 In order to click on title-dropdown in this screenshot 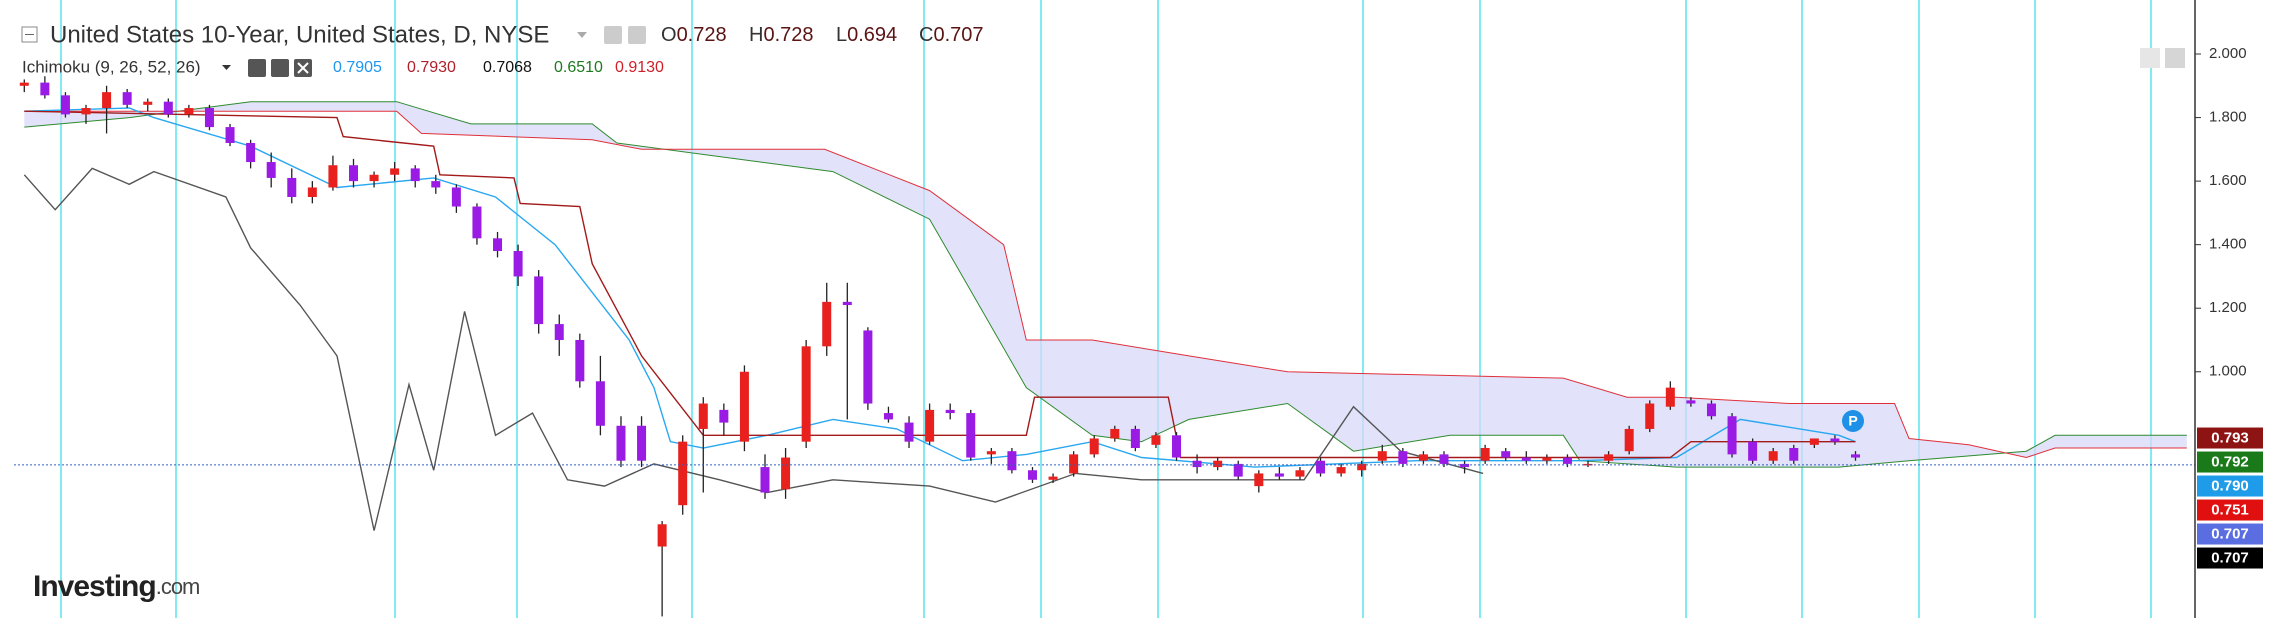, I will do `click(582, 35)`.